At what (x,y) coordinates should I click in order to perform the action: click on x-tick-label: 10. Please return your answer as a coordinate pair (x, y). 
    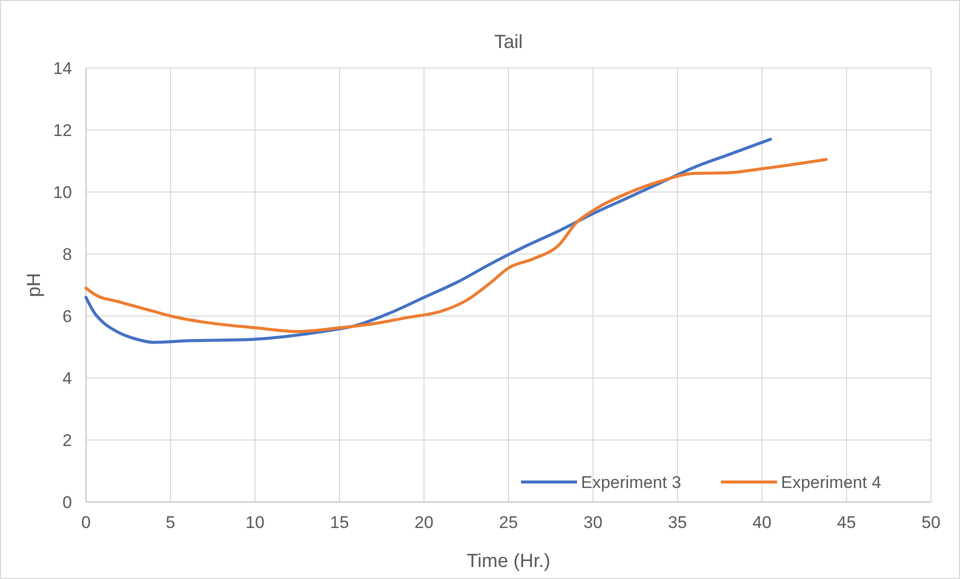
    Looking at the image, I should click on (255, 522).